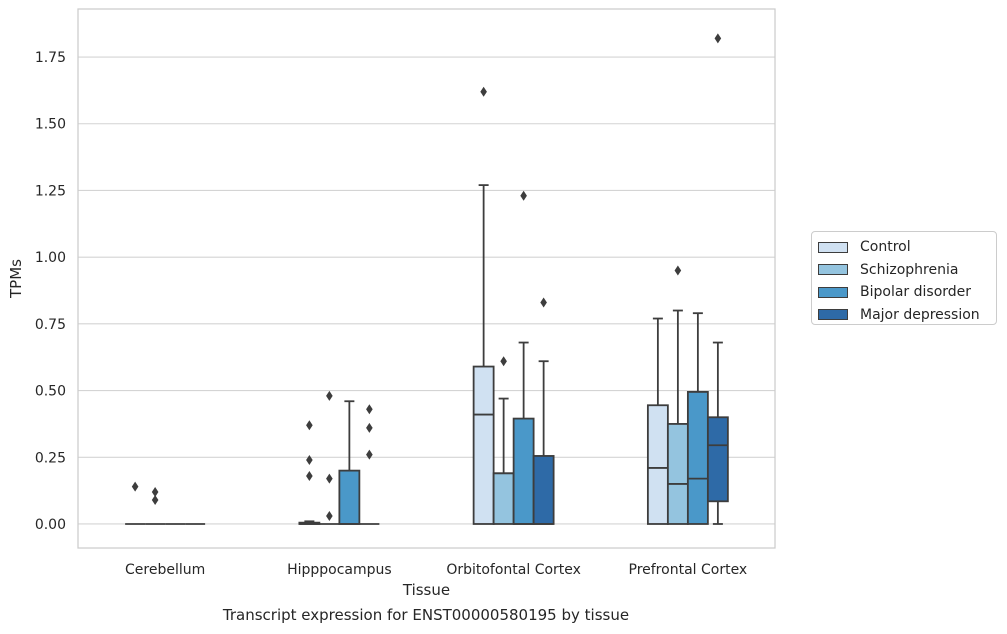 This screenshot has width=1007, height=634. Describe the element at coordinates (833, 247) in the screenshot. I see `legend-swatch-control` at that location.